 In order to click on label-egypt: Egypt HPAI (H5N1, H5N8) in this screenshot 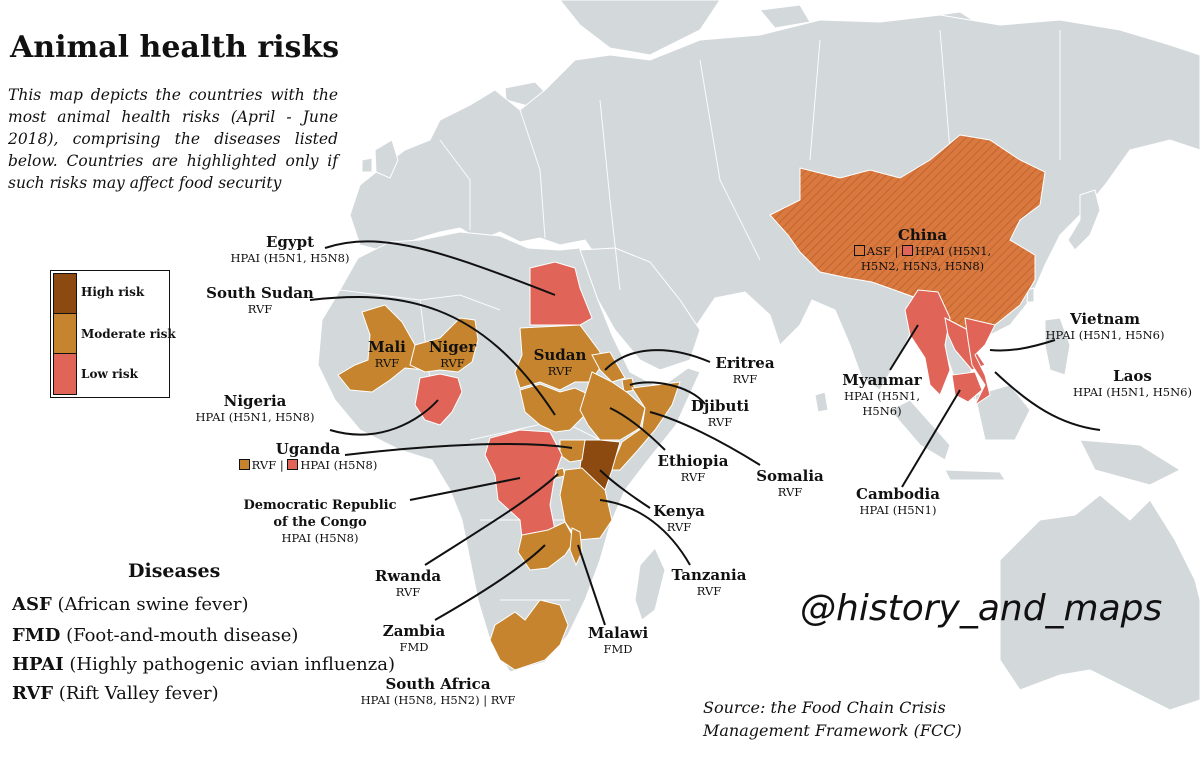, I will do `click(290, 249)`.